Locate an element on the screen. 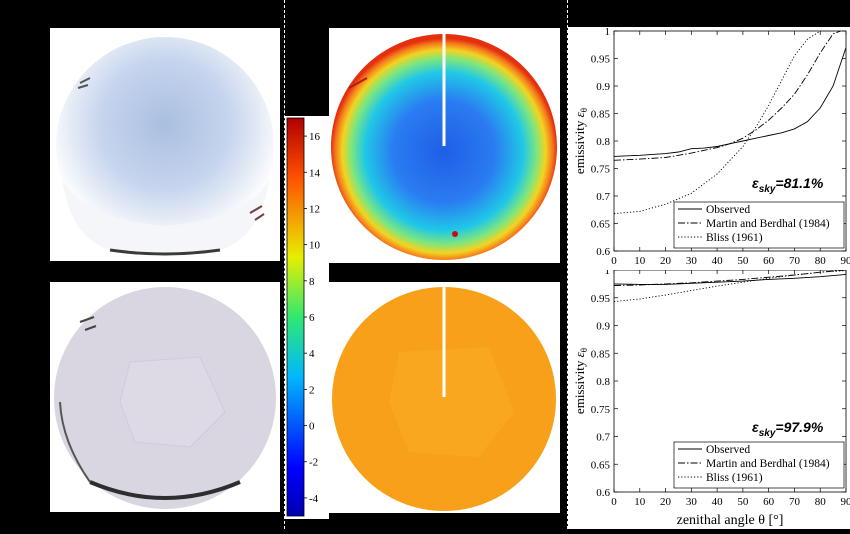 This screenshot has height=534, width=850. colorbar-tick-label: 4 is located at coordinates (312, 354).